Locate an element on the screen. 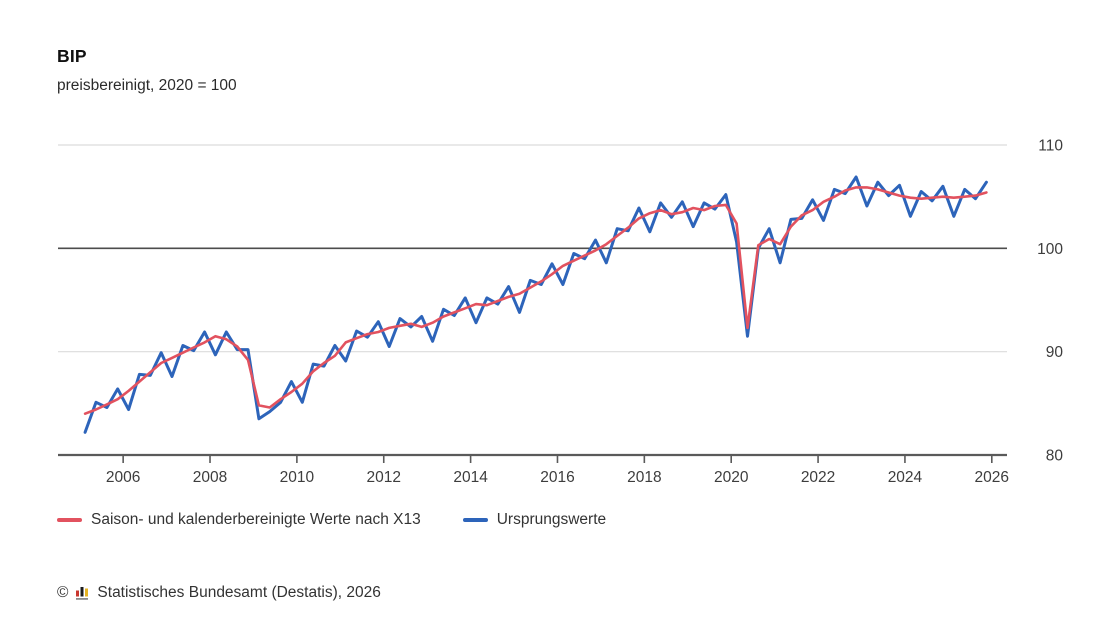 The width and height of the screenshot is (1116, 628). x-tick-label-2020: 2020 is located at coordinates (731, 477).